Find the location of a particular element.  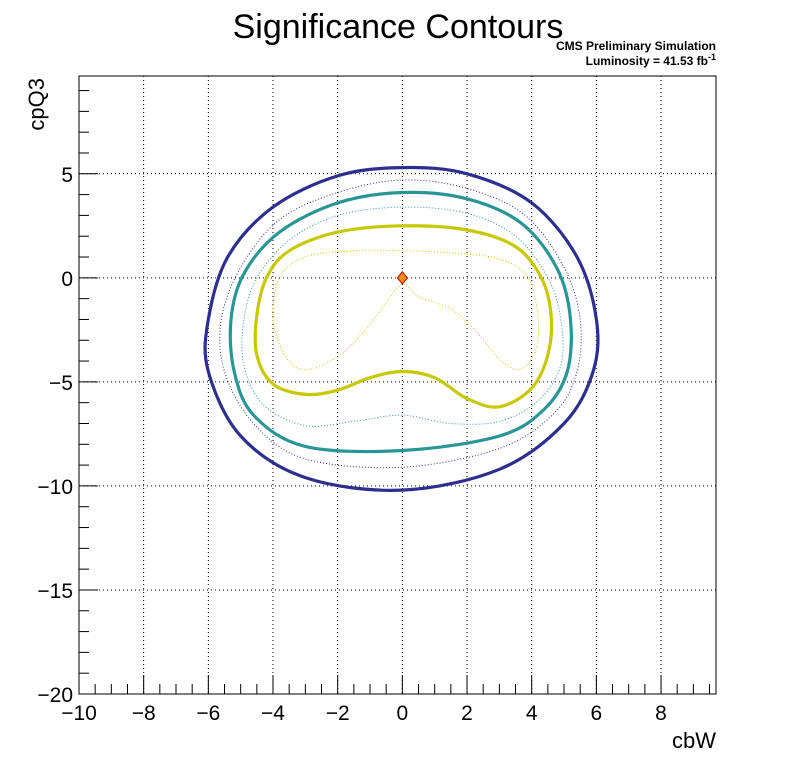

contour-middle-solid is located at coordinates (400, 322).